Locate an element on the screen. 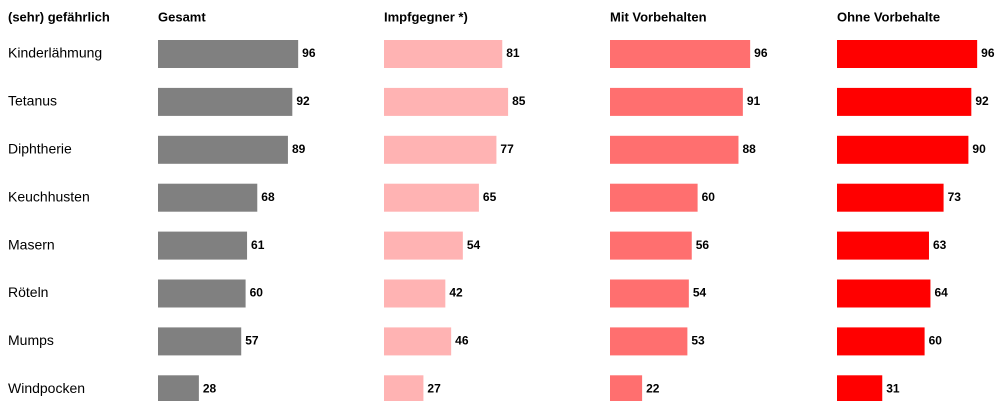  value-label: 89 is located at coordinates (299, 149).